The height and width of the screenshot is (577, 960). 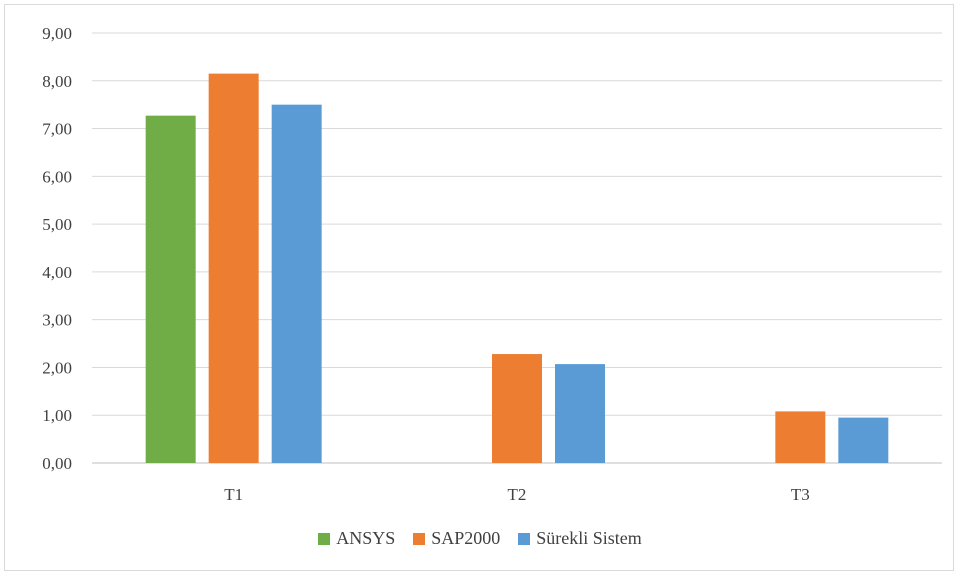 What do you see at coordinates (589, 538) in the screenshot?
I see `legend-label-surekli-sistem: Sürekli Sistem` at bounding box center [589, 538].